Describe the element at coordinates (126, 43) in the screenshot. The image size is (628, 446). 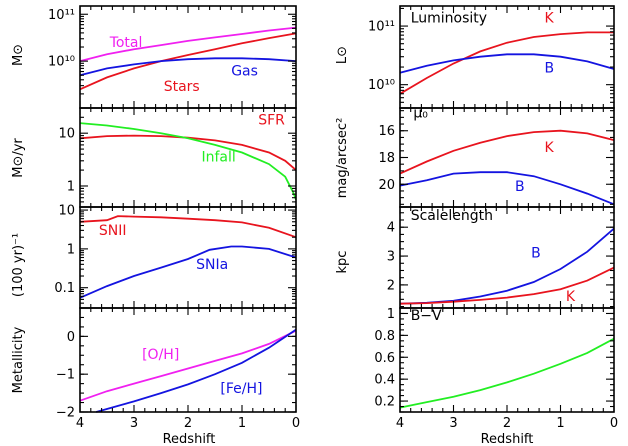
I see `annotation-total: Total` at that location.